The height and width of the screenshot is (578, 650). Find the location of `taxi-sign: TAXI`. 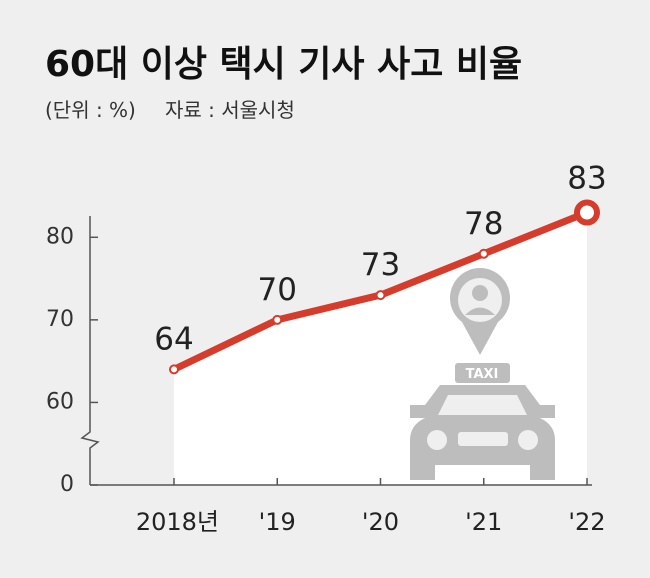

taxi-sign: TAXI is located at coordinates (482, 374).